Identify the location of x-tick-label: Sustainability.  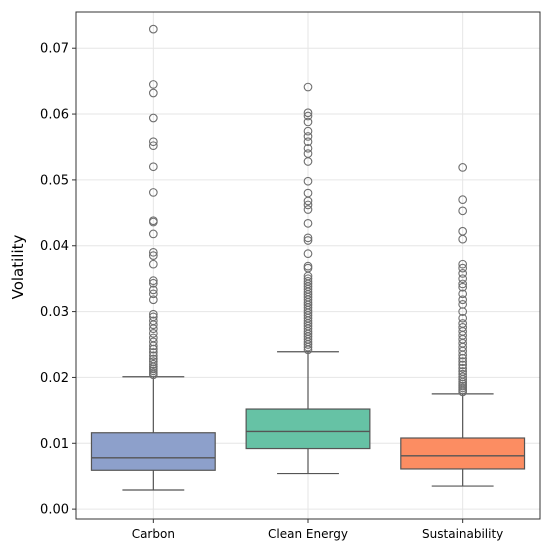
(462, 534).